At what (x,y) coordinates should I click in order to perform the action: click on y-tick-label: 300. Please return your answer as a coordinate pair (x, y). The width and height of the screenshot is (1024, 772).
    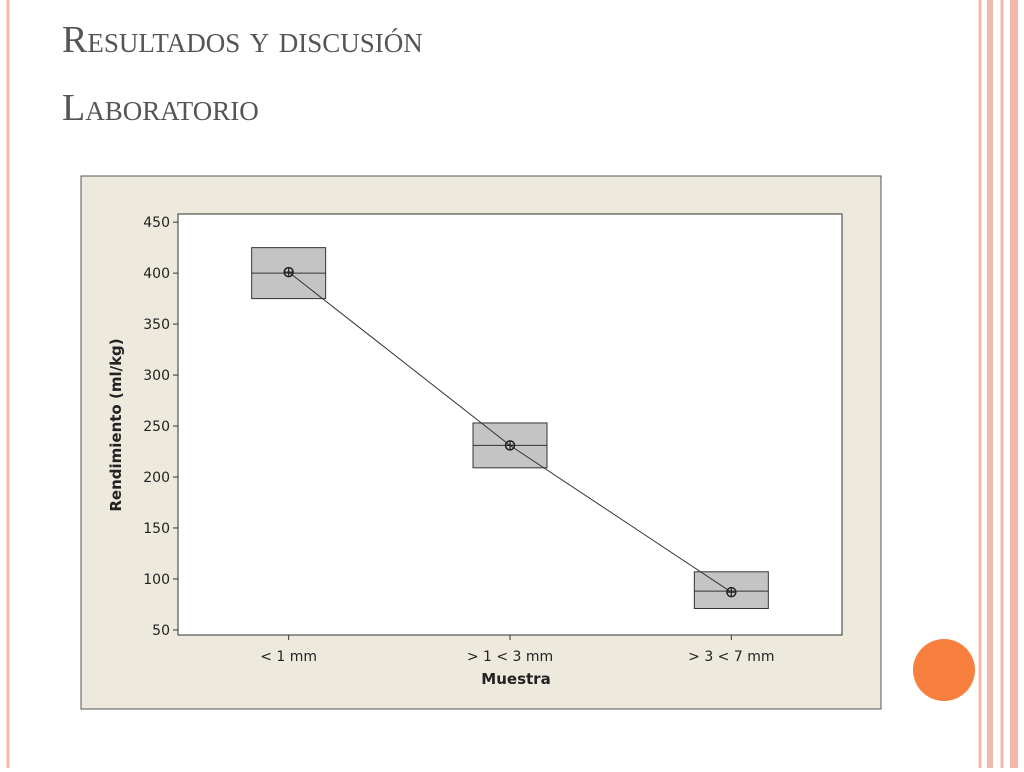
    Looking at the image, I should click on (156, 376).